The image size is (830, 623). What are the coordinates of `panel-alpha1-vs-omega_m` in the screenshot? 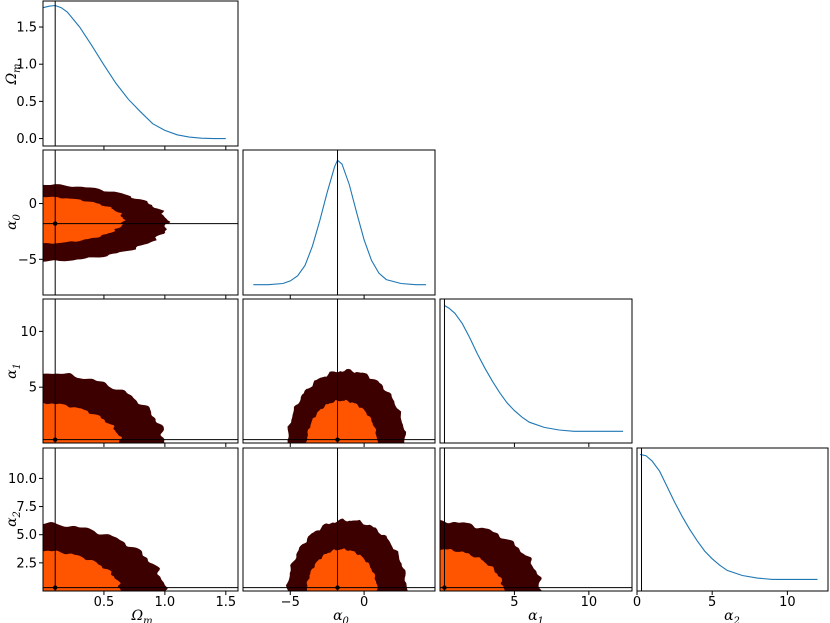 It's located at (140, 371).